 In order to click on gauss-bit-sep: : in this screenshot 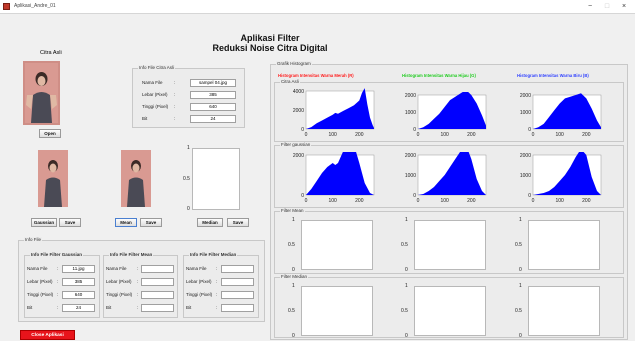, I will do `click(58, 307)`.